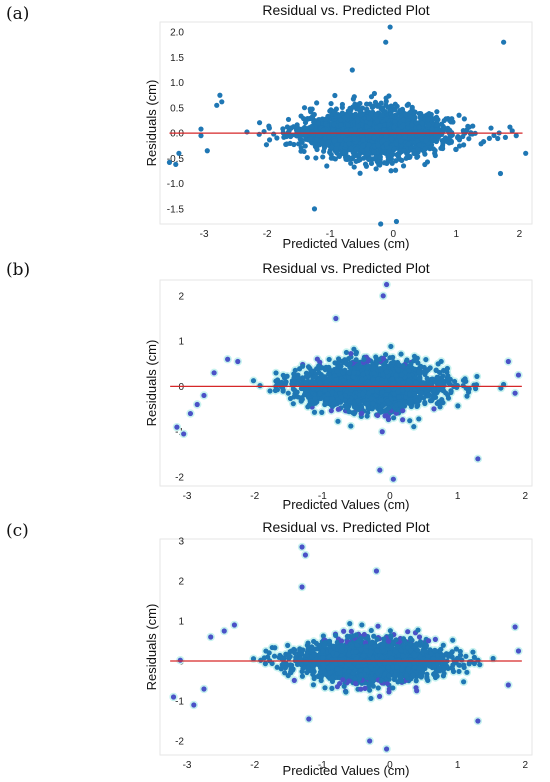  Describe the element at coordinates (345, 10) in the screenshot. I see `chart-title: Residual vs. Predicted Plot` at that location.